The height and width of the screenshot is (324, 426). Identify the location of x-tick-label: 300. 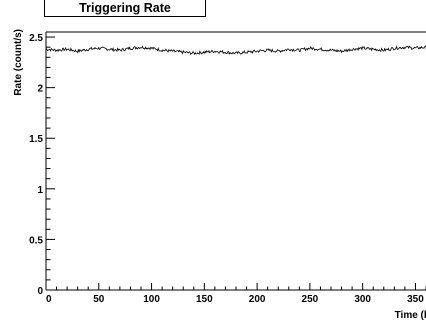
(362, 299).